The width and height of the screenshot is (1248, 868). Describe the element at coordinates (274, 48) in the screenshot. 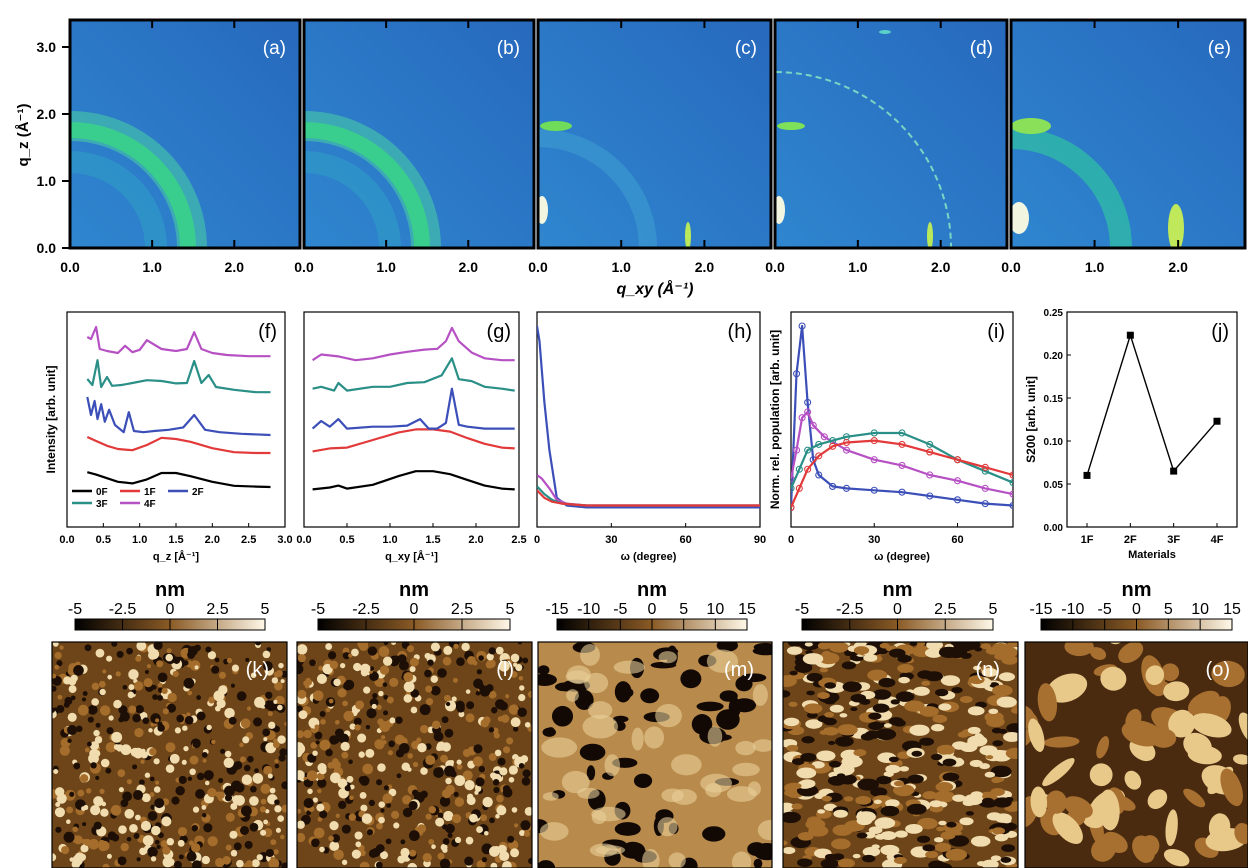

I see `panel-label: (a)` at that location.